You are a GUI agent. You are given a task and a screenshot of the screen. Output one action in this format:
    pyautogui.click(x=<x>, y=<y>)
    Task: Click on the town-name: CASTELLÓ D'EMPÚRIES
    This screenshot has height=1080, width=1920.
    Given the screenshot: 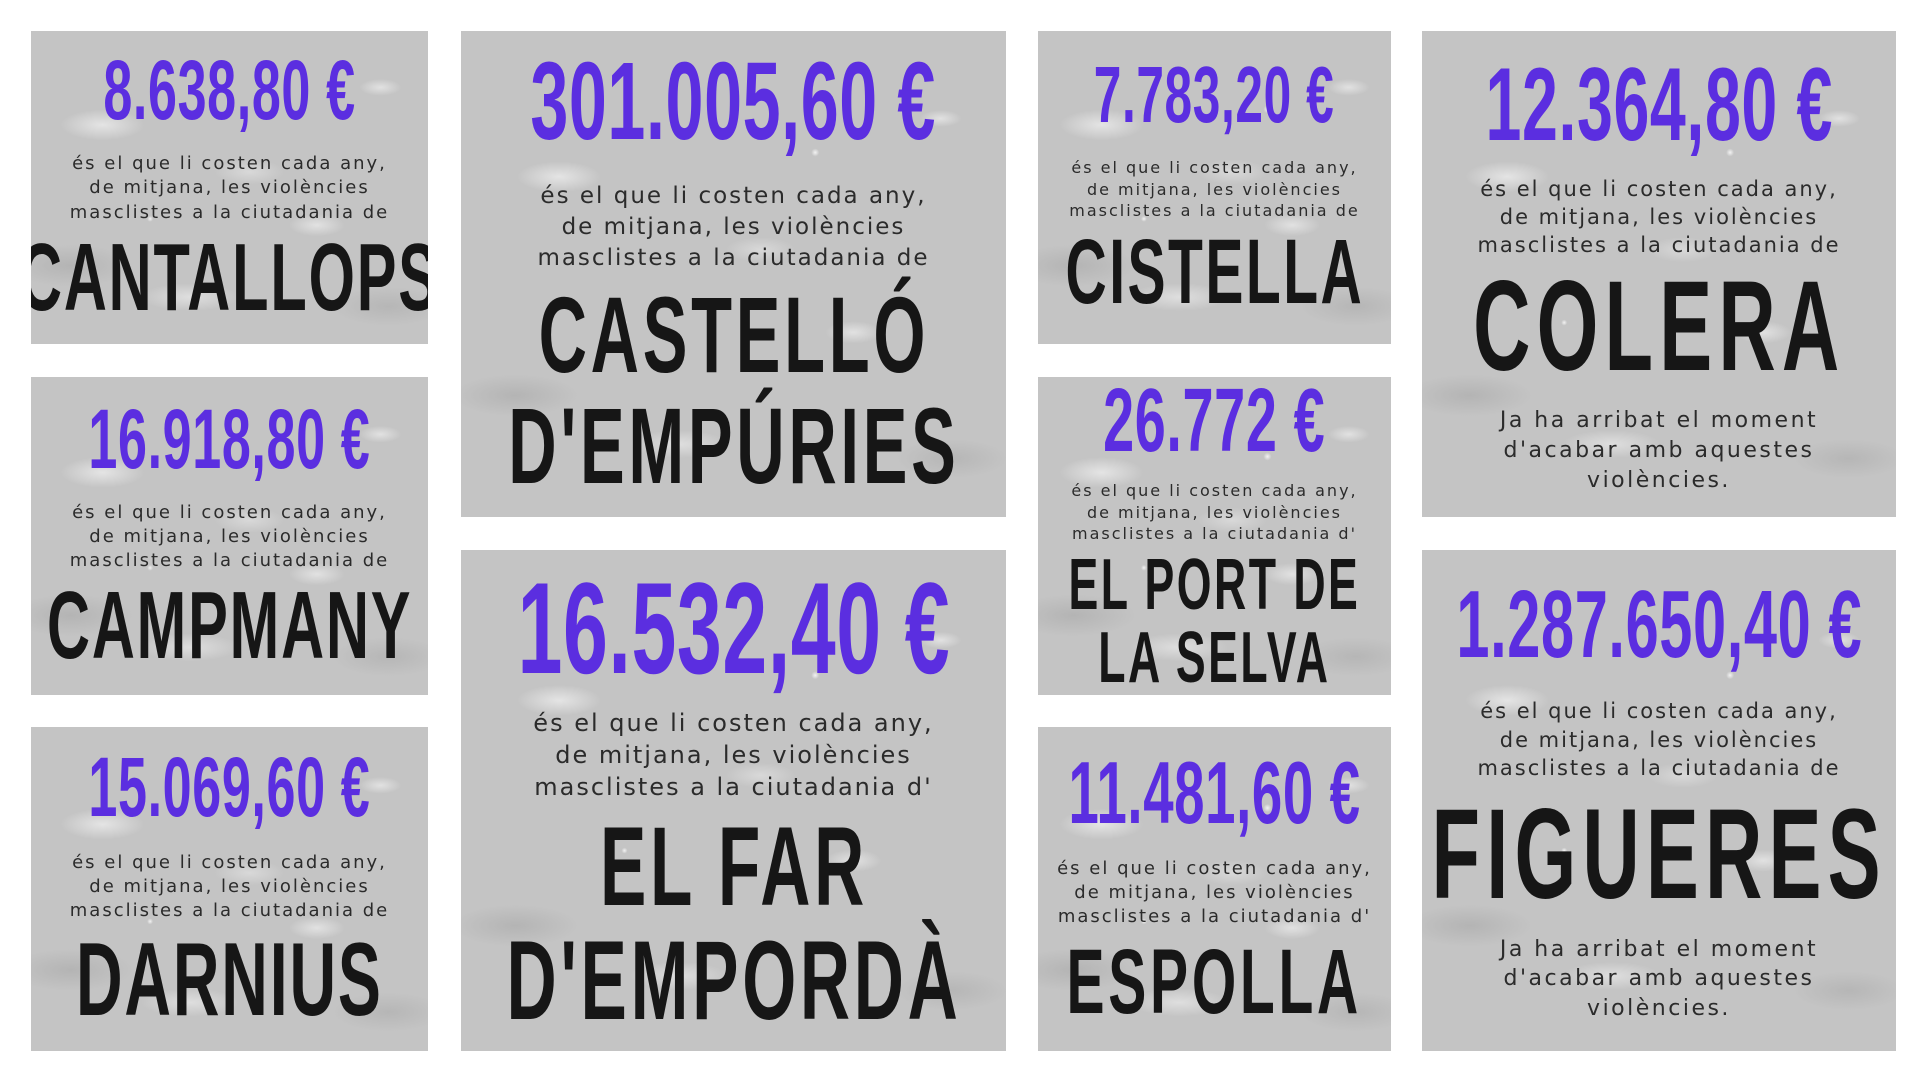 What is the action you would take?
    pyautogui.click(x=733, y=390)
    